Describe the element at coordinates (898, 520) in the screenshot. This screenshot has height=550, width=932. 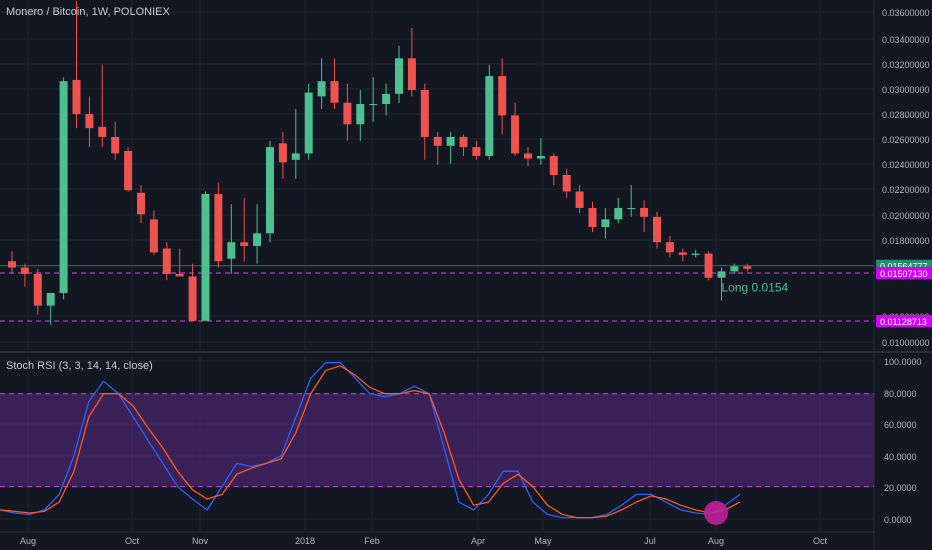
I see `rsi-tick-label: 0.0000` at that location.